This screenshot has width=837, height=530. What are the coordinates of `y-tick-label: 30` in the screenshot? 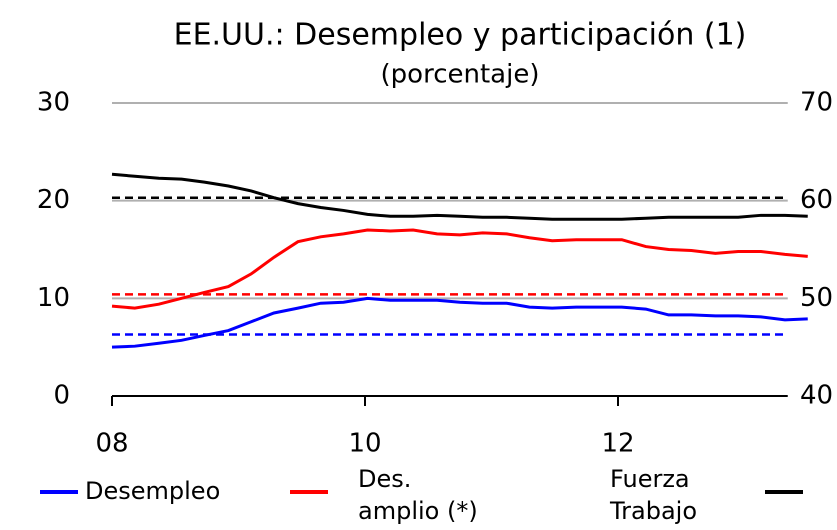 It's located at (53, 103).